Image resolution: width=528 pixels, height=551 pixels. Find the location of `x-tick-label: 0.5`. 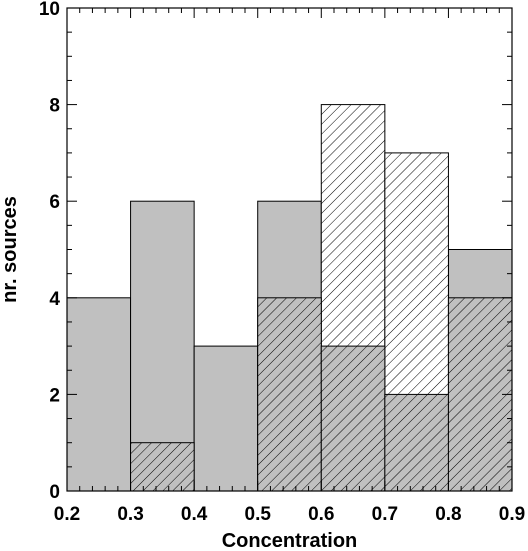

x-tick-label: 0.5 is located at coordinates (258, 514).